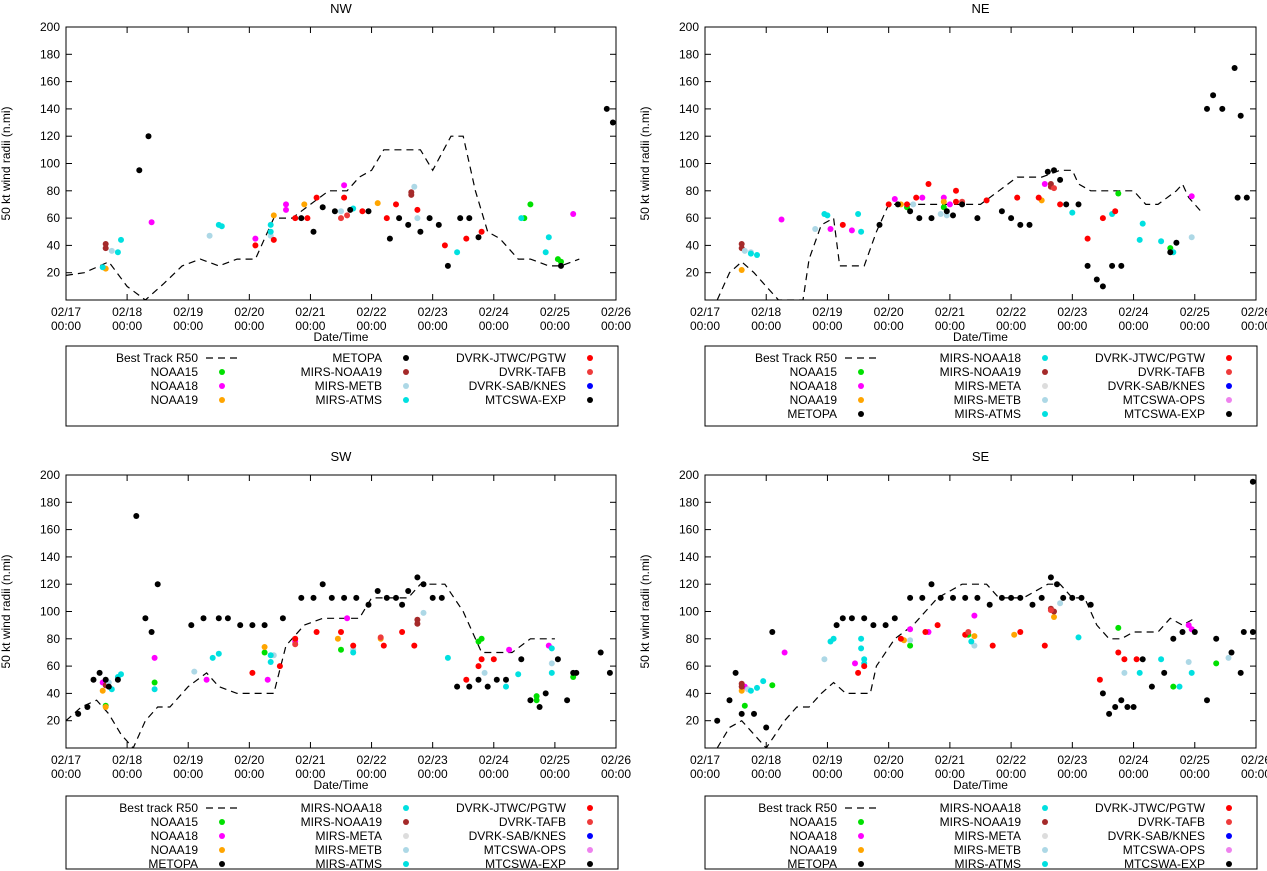 This screenshot has width=1267, height=871. What do you see at coordinates (797, 808) in the screenshot?
I see `legend-label: Best track R50` at bounding box center [797, 808].